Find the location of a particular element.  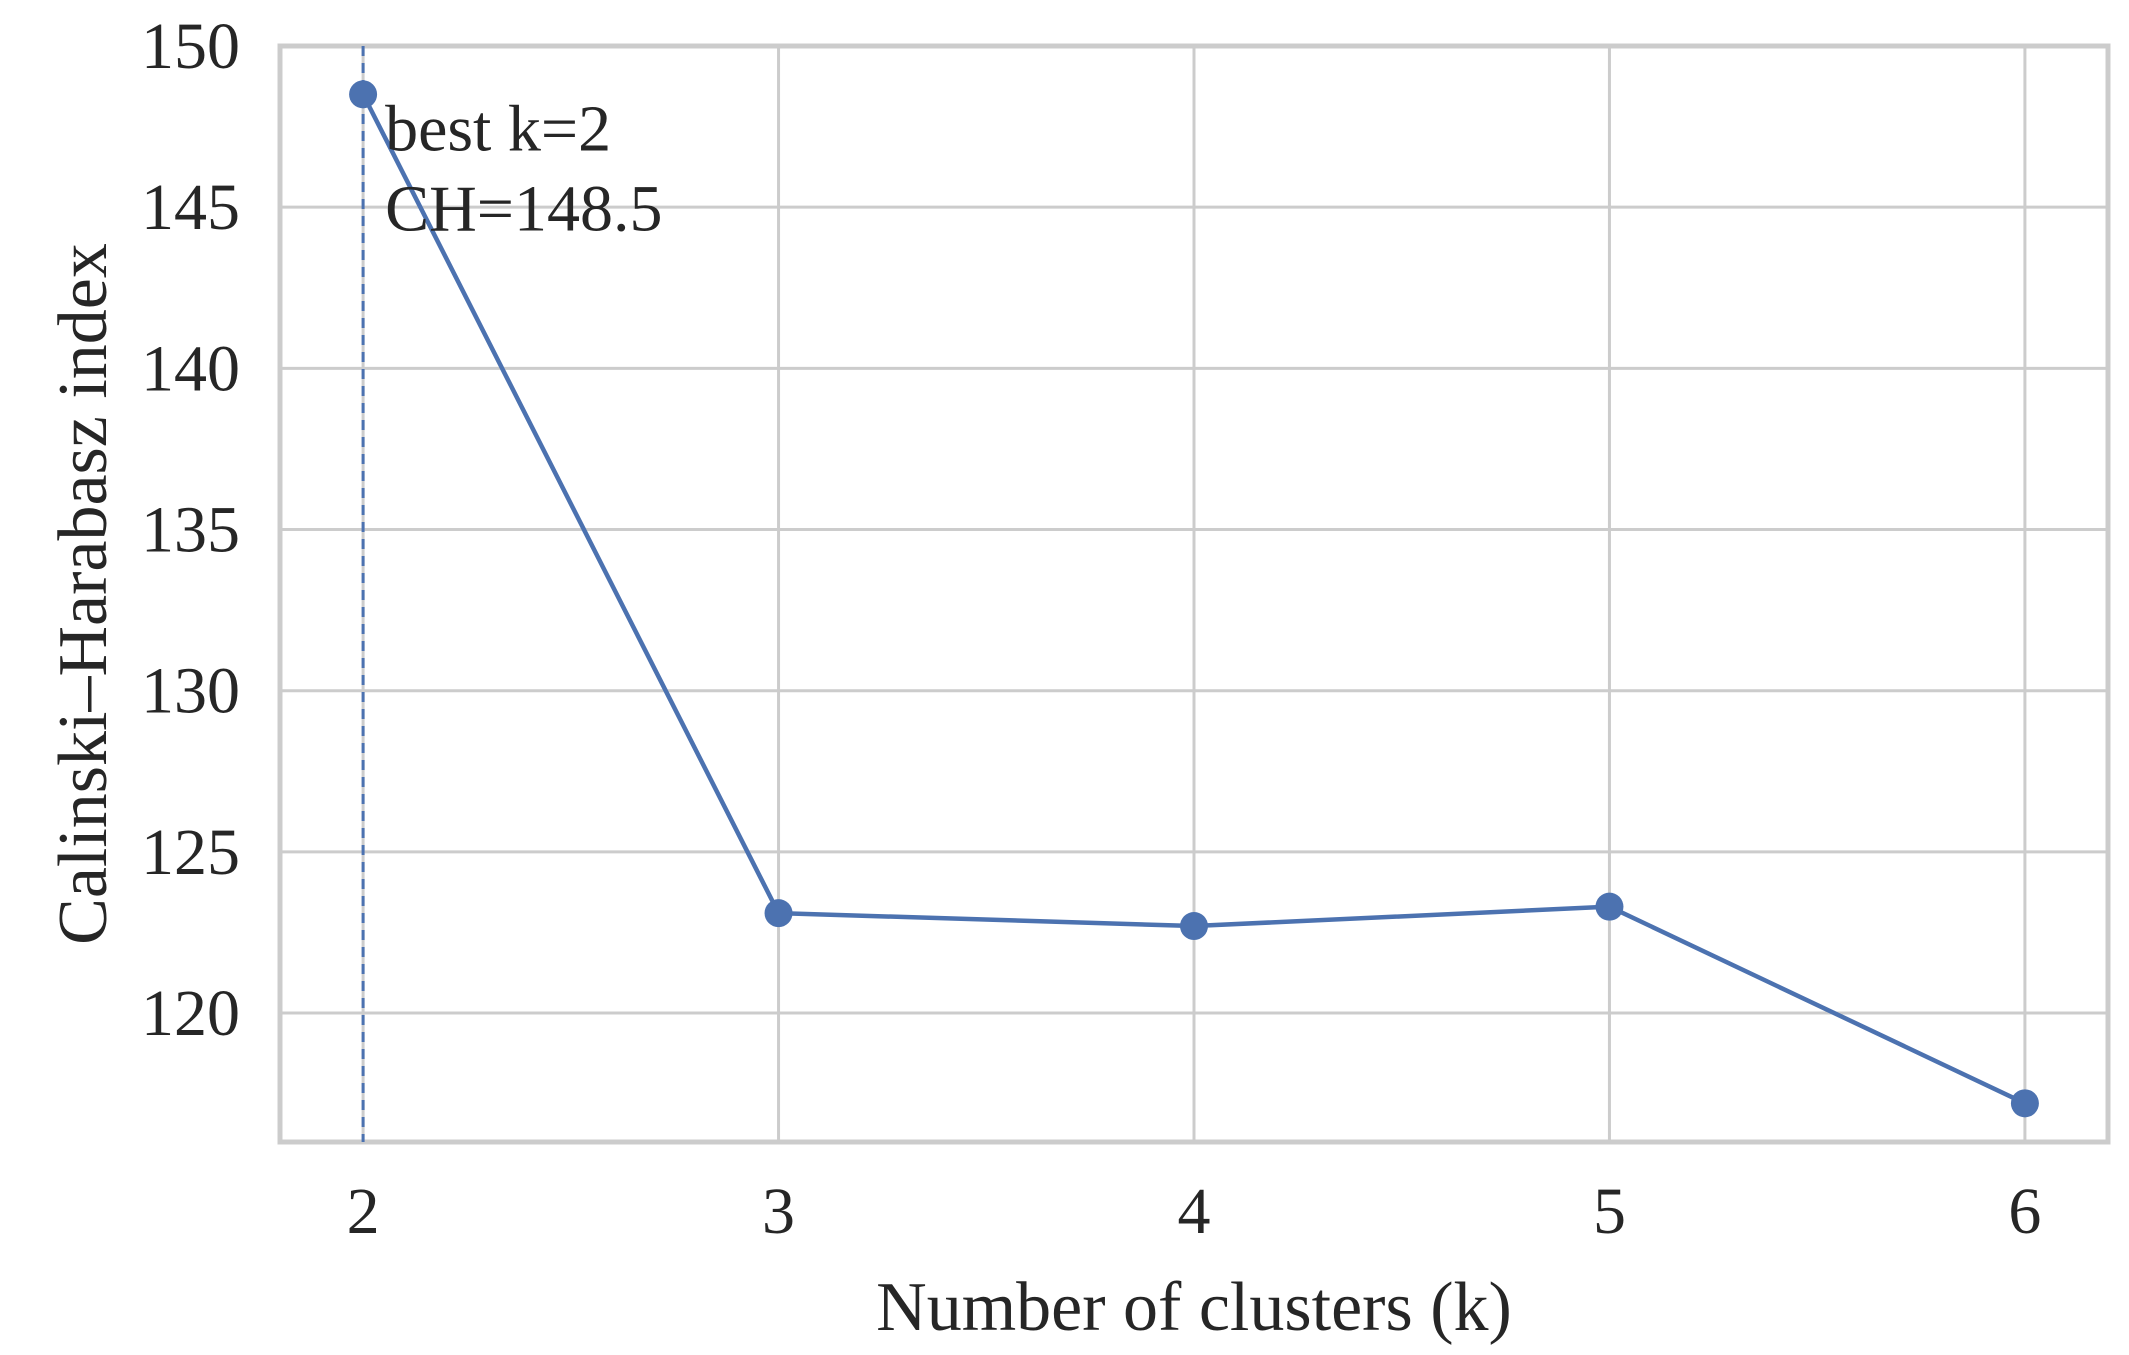

x-tick-label: 3 is located at coordinates (778, 1211).